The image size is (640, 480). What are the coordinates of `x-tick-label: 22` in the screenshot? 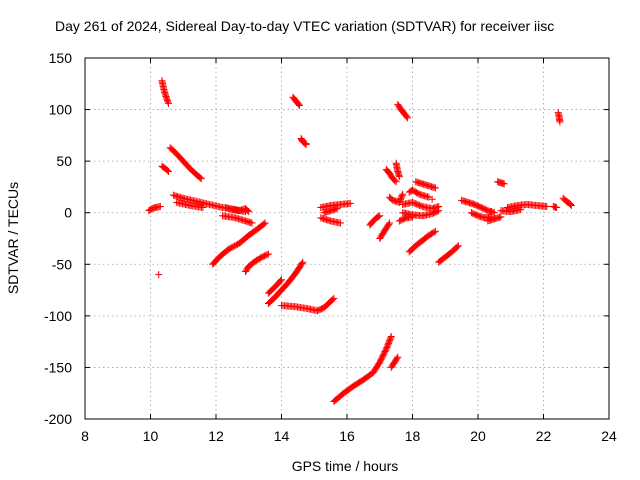 It's located at (544, 436).